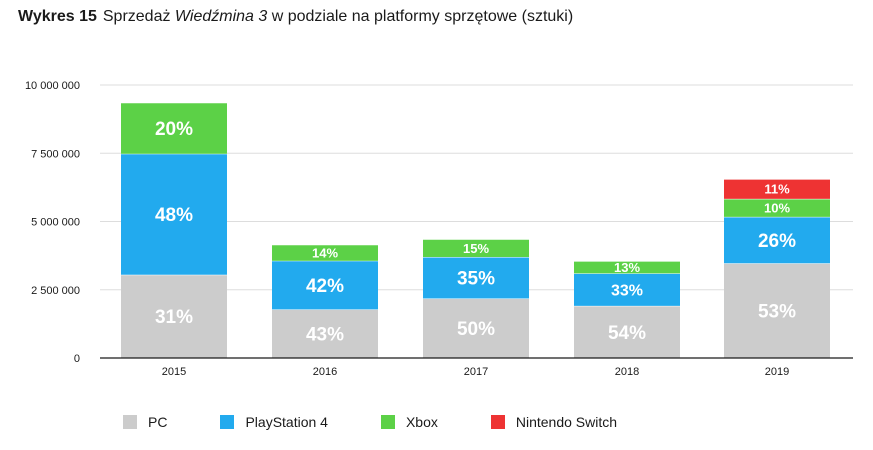 The height and width of the screenshot is (450, 873). I want to click on data-label: 35%, so click(476, 279).